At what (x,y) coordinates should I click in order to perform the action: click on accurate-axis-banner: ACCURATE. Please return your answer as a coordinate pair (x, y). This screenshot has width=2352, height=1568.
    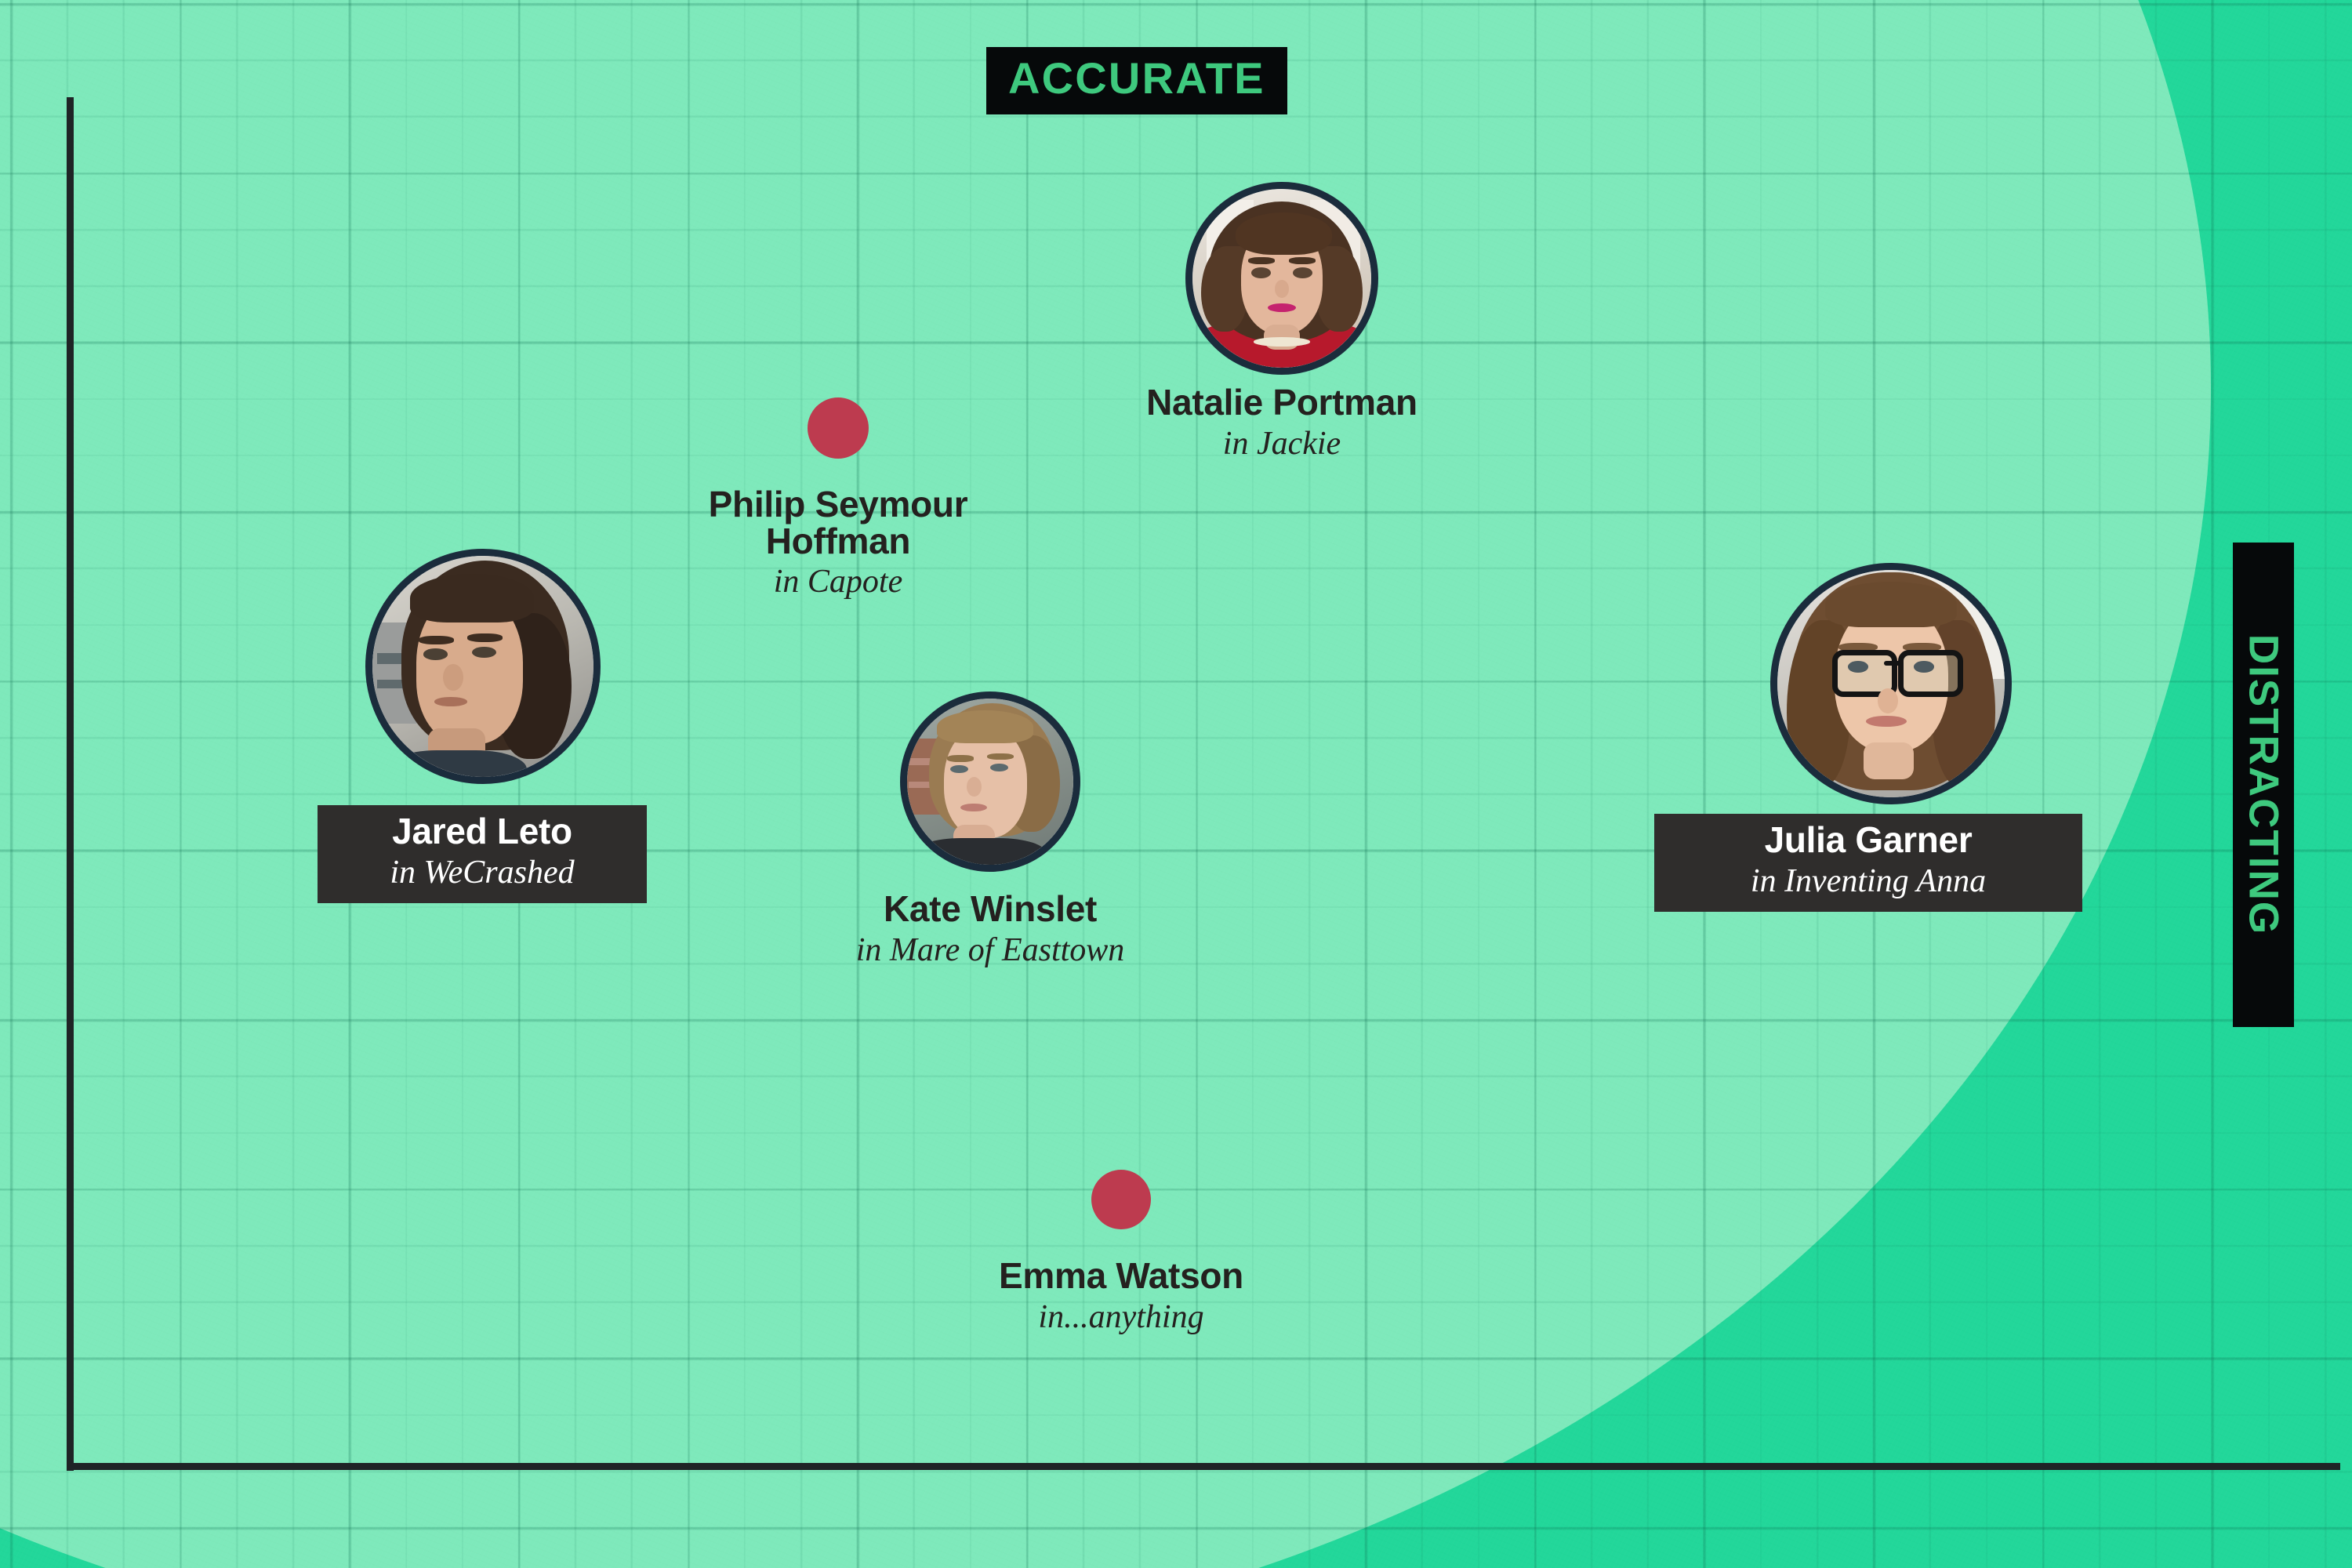
    Looking at the image, I should click on (1136, 80).